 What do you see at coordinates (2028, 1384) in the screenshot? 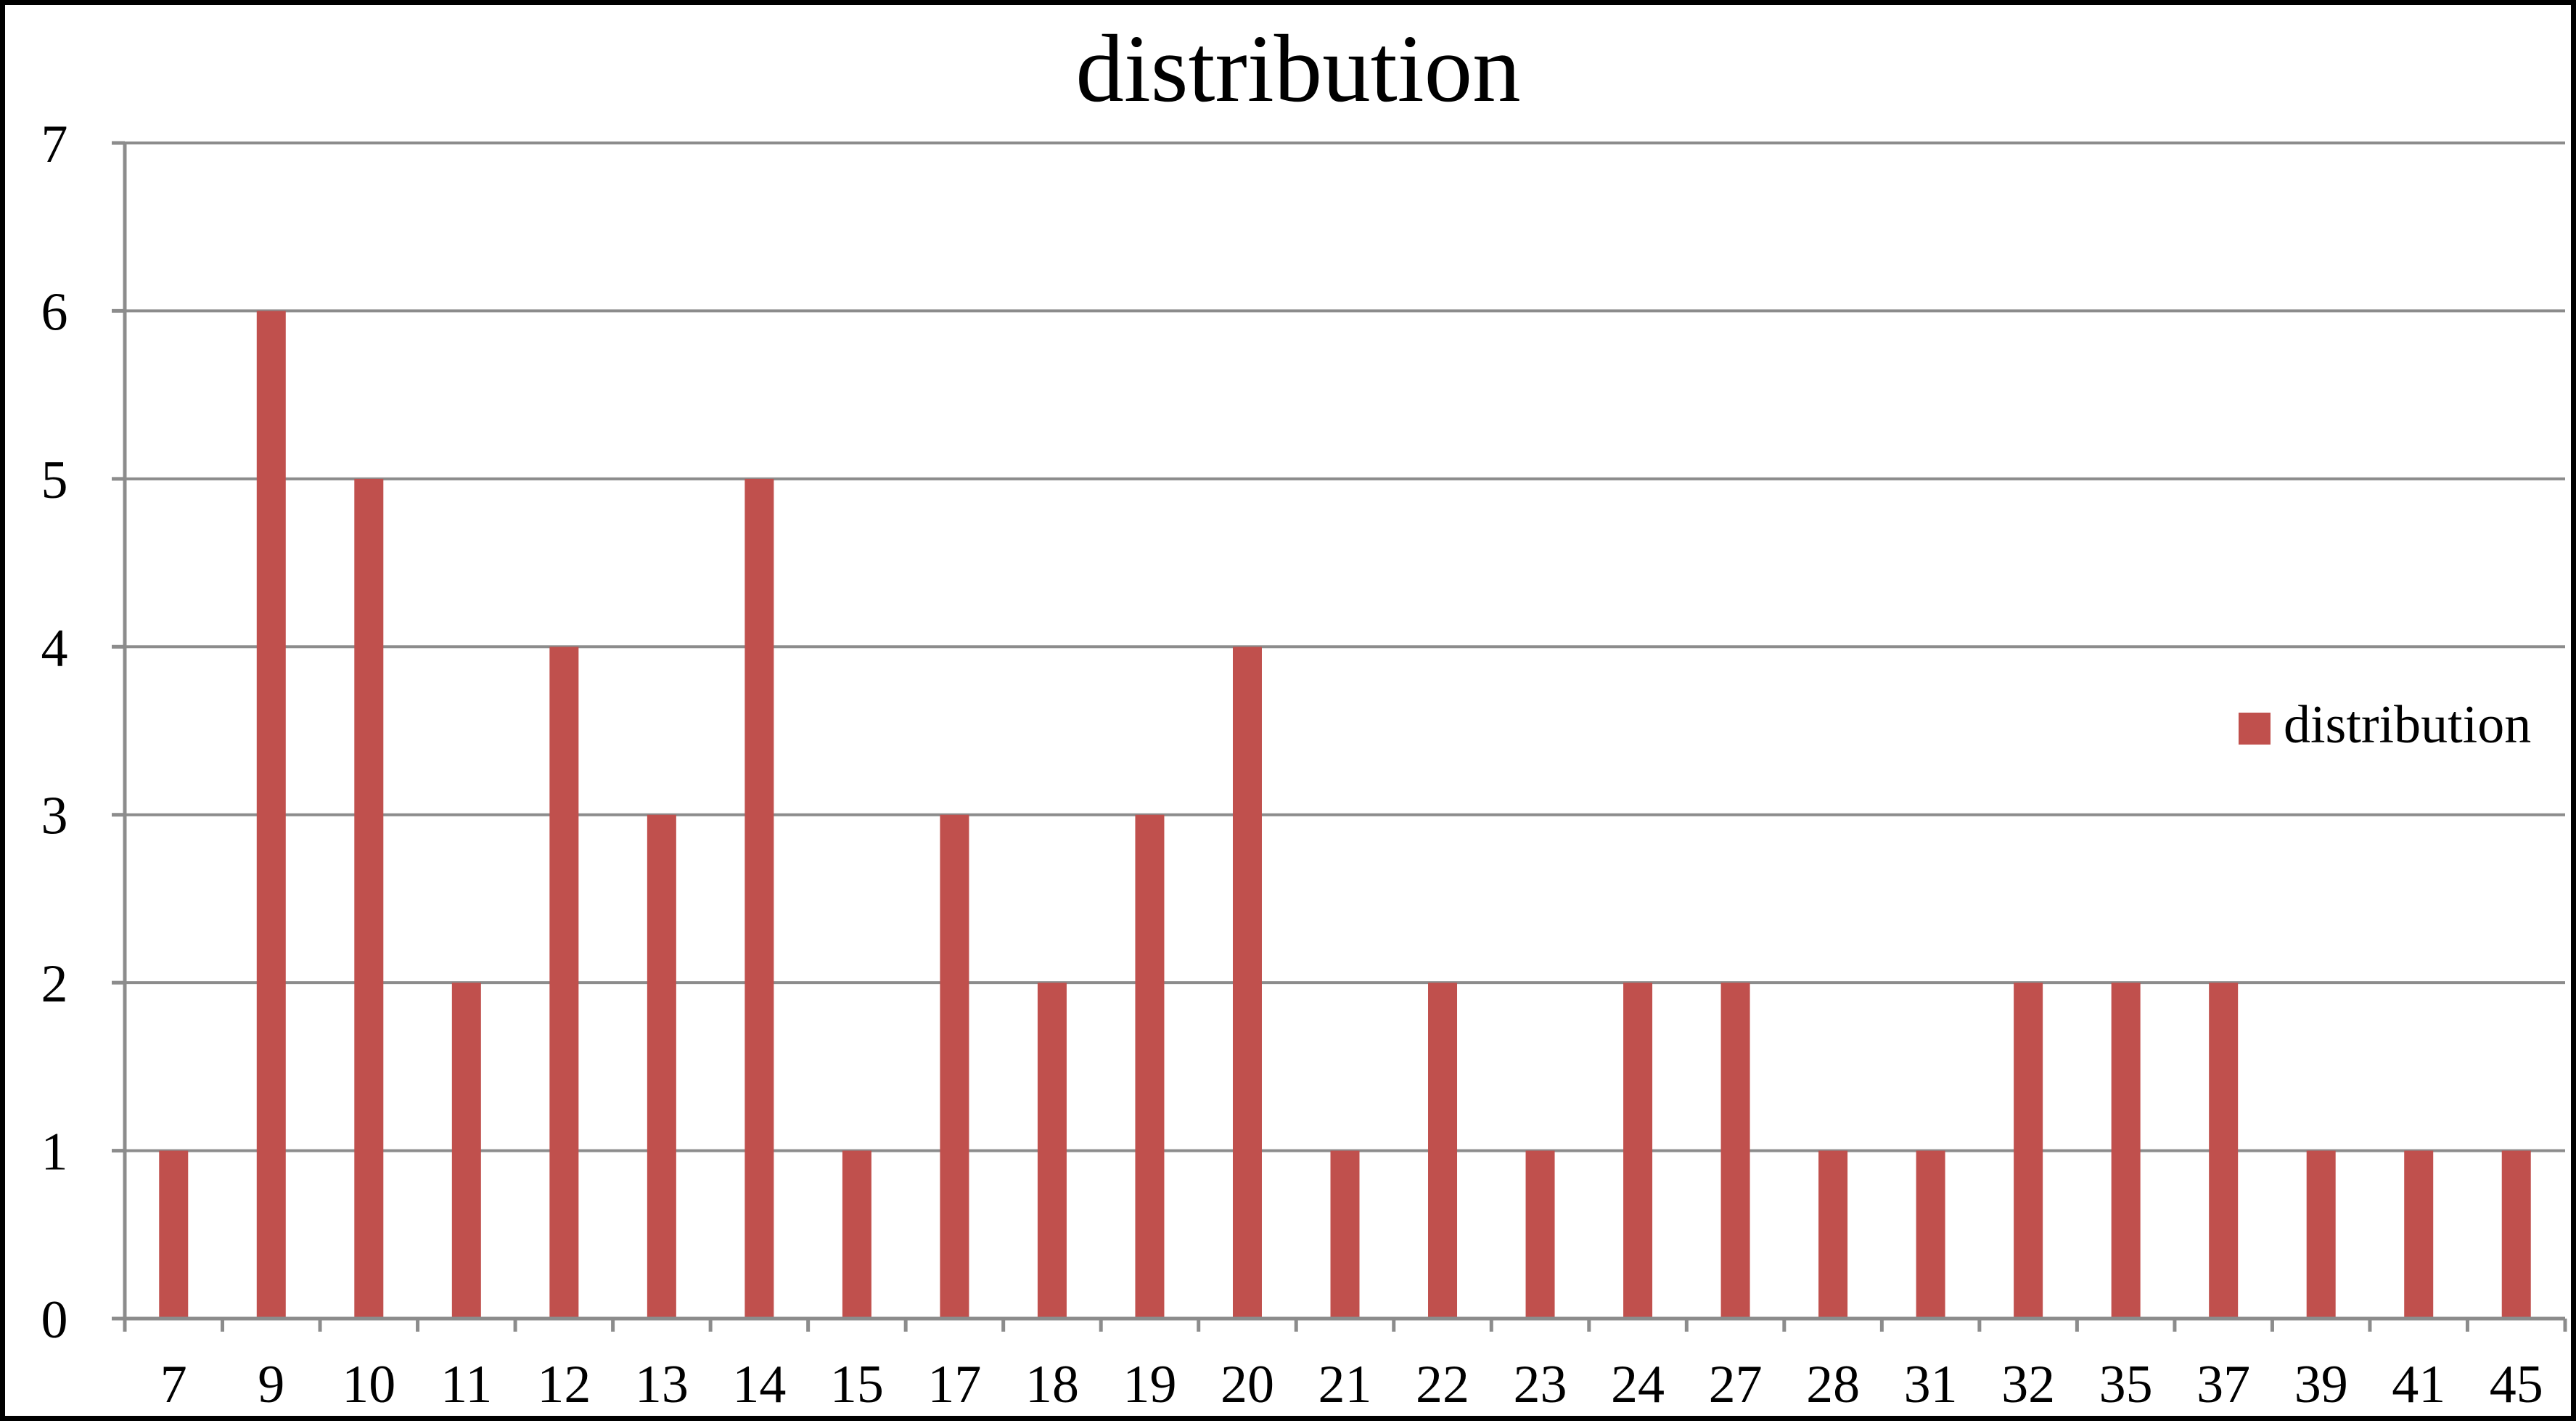
I see `x-tick-label: 32` at bounding box center [2028, 1384].